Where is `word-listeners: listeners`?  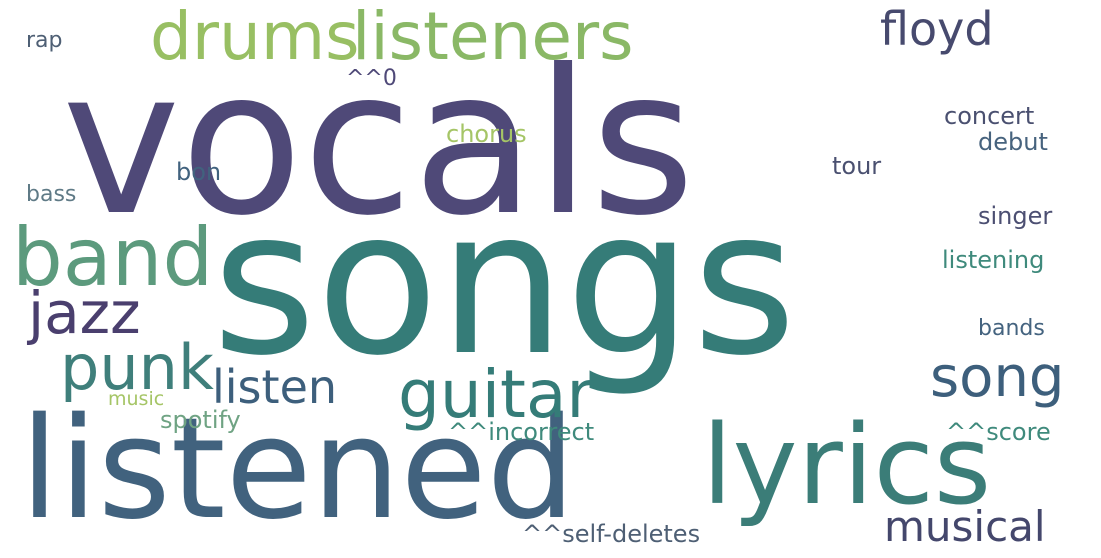
word-listeners: listeners is located at coordinates (493, 37).